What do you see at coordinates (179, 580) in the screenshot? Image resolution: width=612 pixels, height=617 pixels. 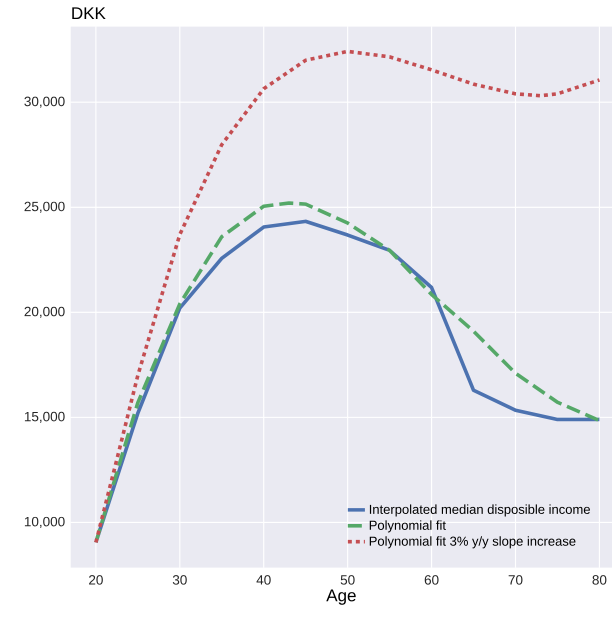 I see `x-tick-label: 30` at bounding box center [179, 580].